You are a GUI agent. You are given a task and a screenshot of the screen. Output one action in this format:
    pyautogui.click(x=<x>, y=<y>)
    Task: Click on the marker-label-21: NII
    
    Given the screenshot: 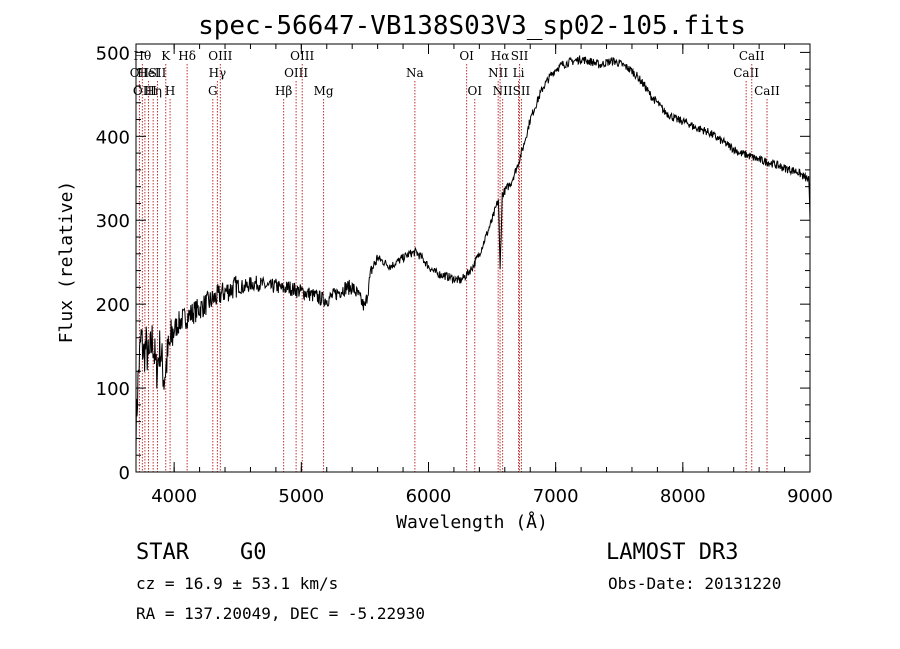 What is the action you would take?
    pyautogui.click(x=503, y=91)
    